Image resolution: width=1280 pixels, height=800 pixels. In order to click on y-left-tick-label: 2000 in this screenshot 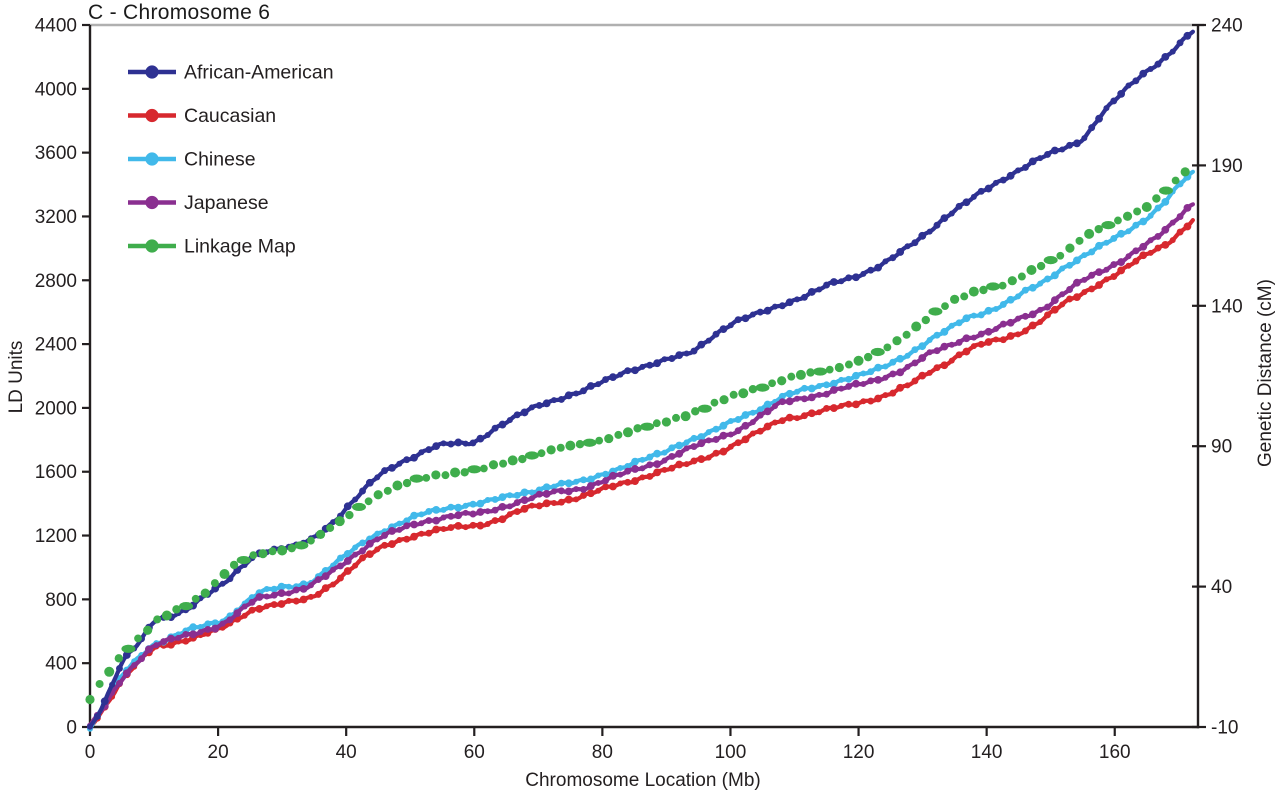, I will do `click(56, 408)`.